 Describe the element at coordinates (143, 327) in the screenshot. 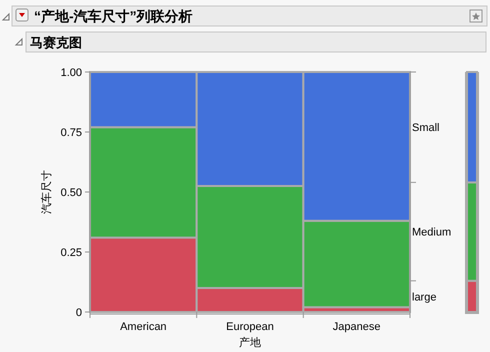

I see `x-tick-label: American` at that location.